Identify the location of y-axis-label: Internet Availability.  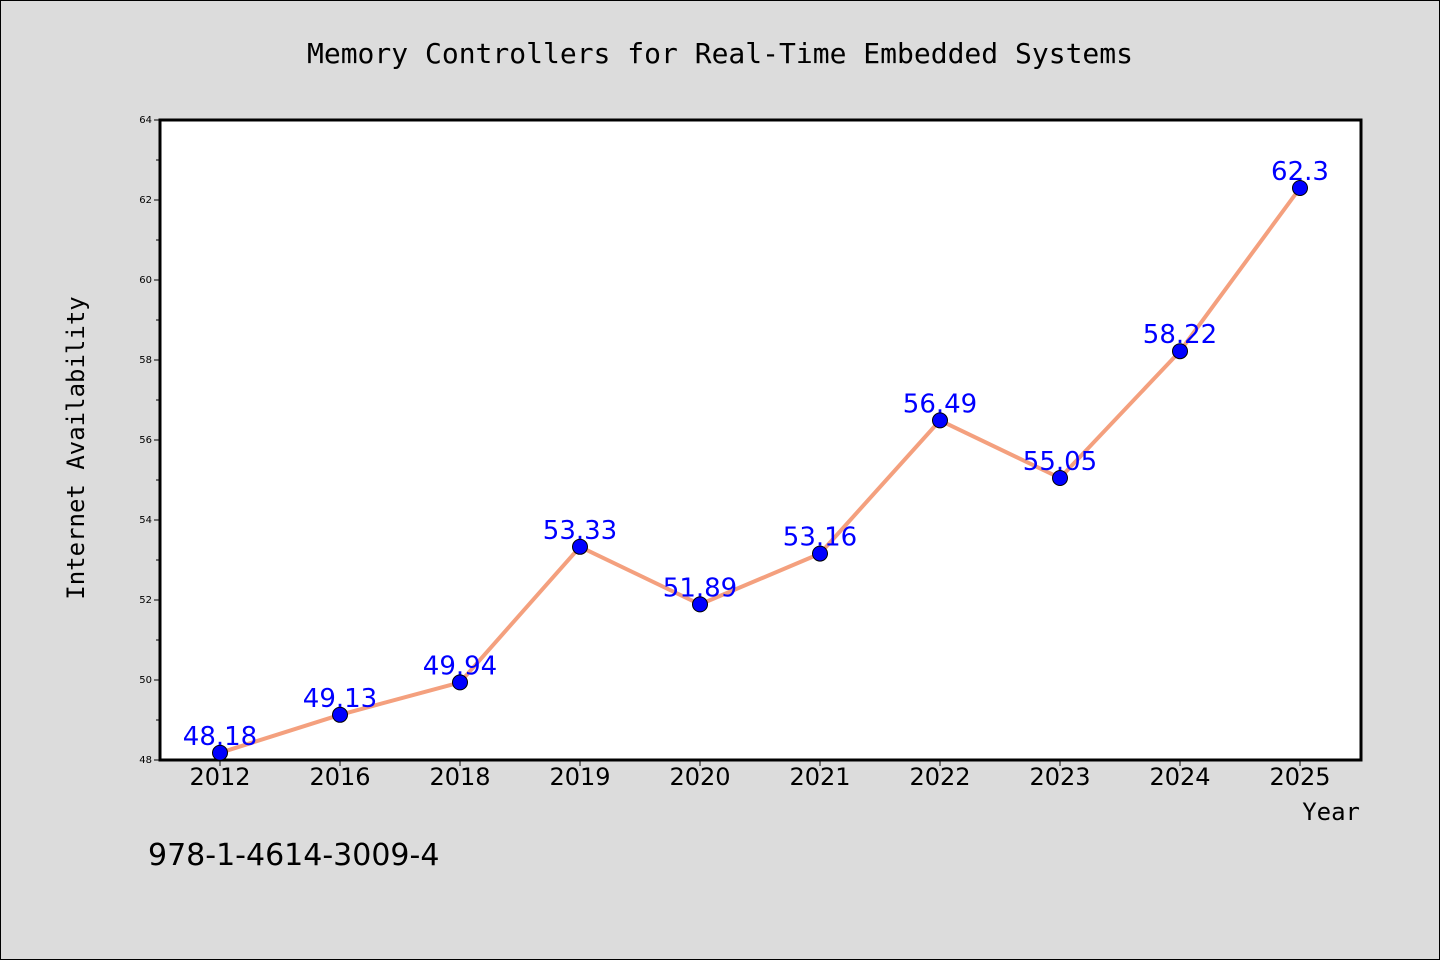
(76, 447).